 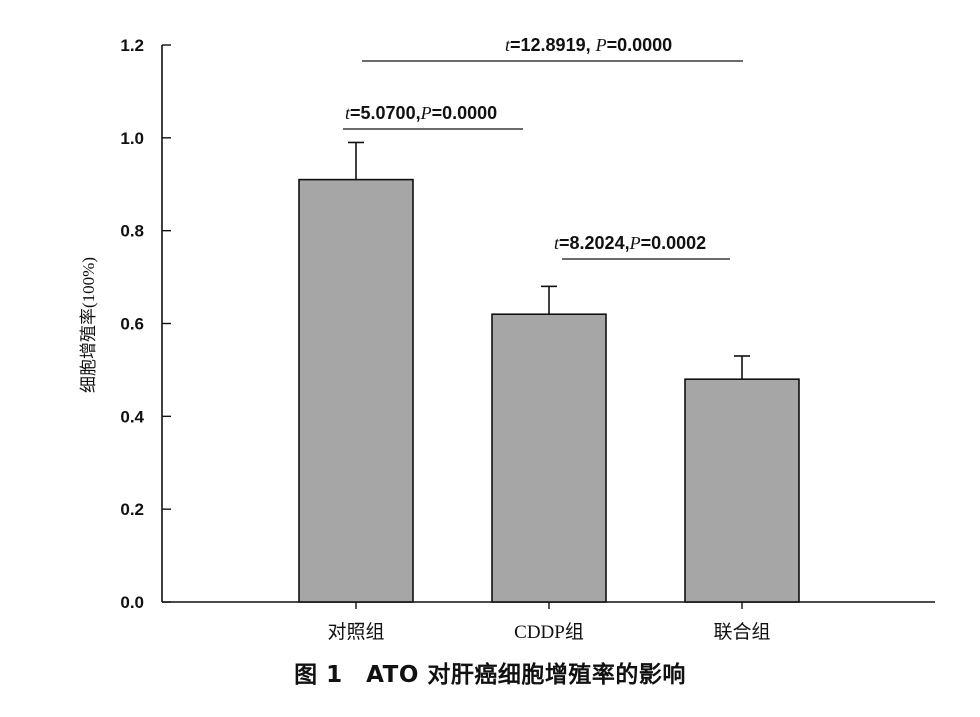 I want to click on significance-label: t=12.8919, P=0.0000, so click(x=588, y=45).